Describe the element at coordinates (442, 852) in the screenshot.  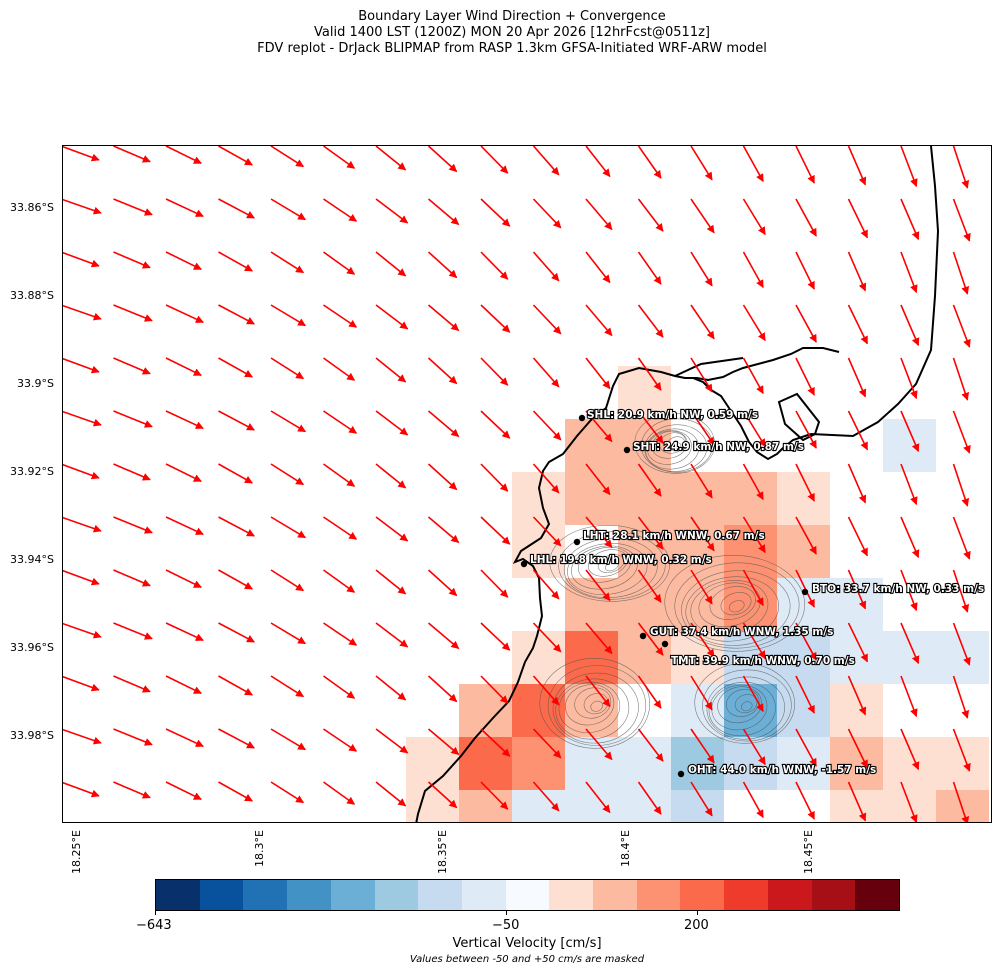
I see `lon-label: 18.35°E` at that location.